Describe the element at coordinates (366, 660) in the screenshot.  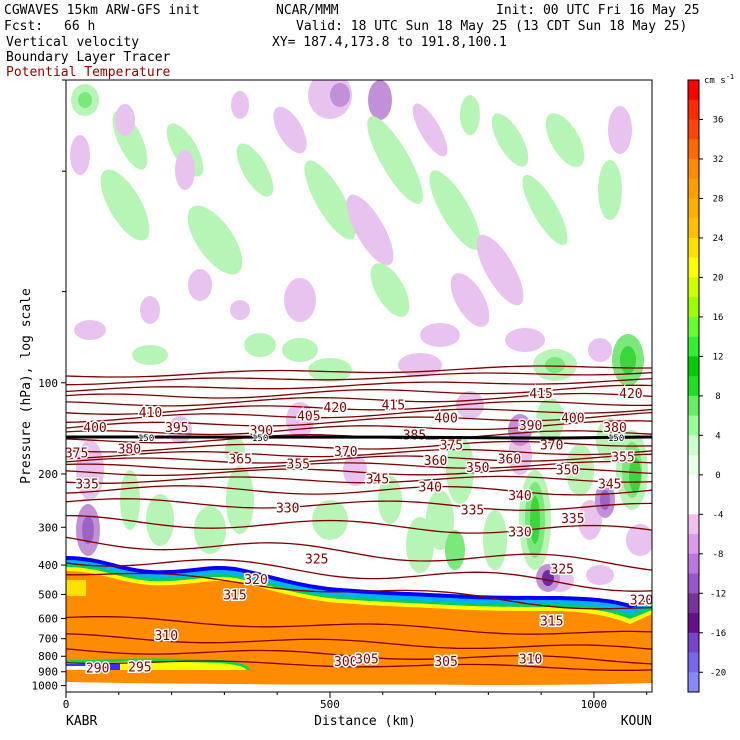
I see `theta-label: 305` at that location.